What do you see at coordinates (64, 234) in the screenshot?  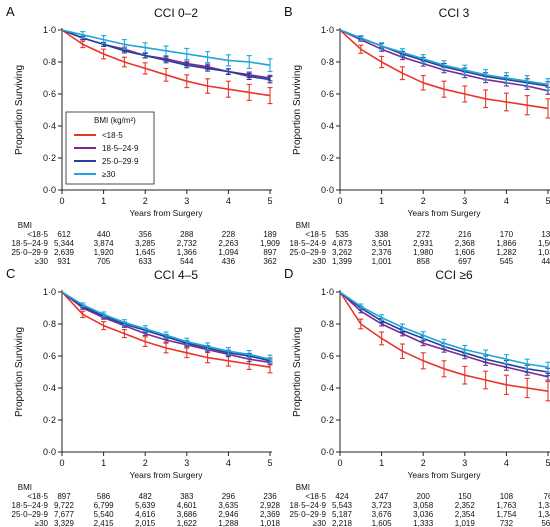 I see `risk-cell: 612` at bounding box center [64, 234].